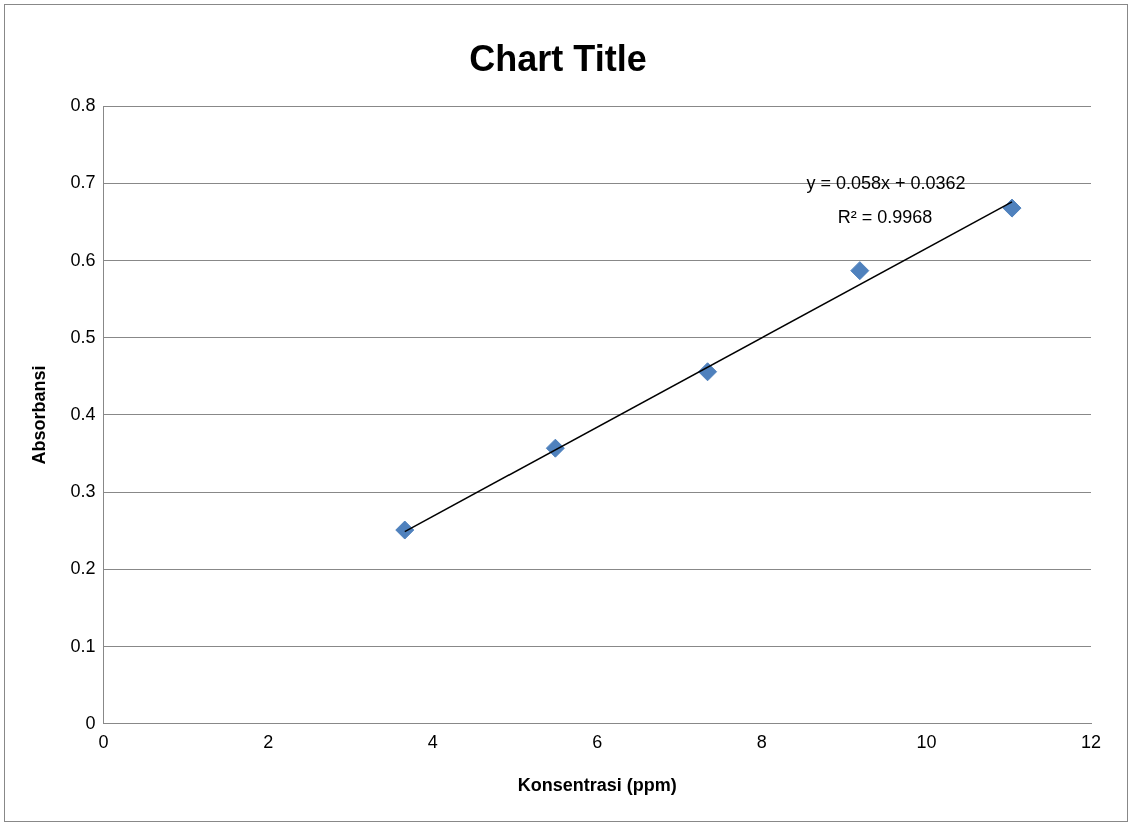  I want to click on y-tick-label: 0.8, so click(83, 105).